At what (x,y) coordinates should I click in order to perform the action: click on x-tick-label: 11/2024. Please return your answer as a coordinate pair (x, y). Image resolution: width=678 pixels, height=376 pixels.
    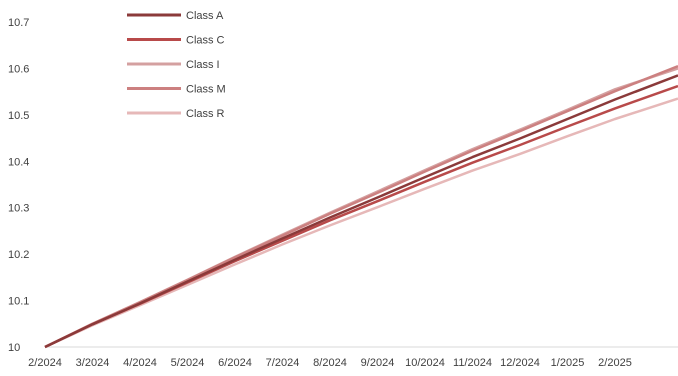
    Looking at the image, I should click on (472, 363).